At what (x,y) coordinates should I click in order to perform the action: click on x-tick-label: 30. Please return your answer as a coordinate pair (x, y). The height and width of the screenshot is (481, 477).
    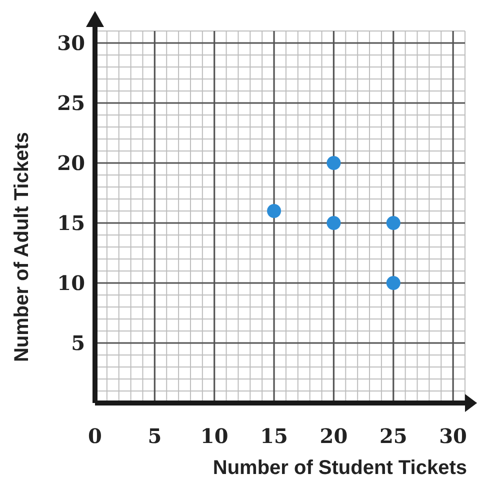
    Looking at the image, I should click on (453, 436).